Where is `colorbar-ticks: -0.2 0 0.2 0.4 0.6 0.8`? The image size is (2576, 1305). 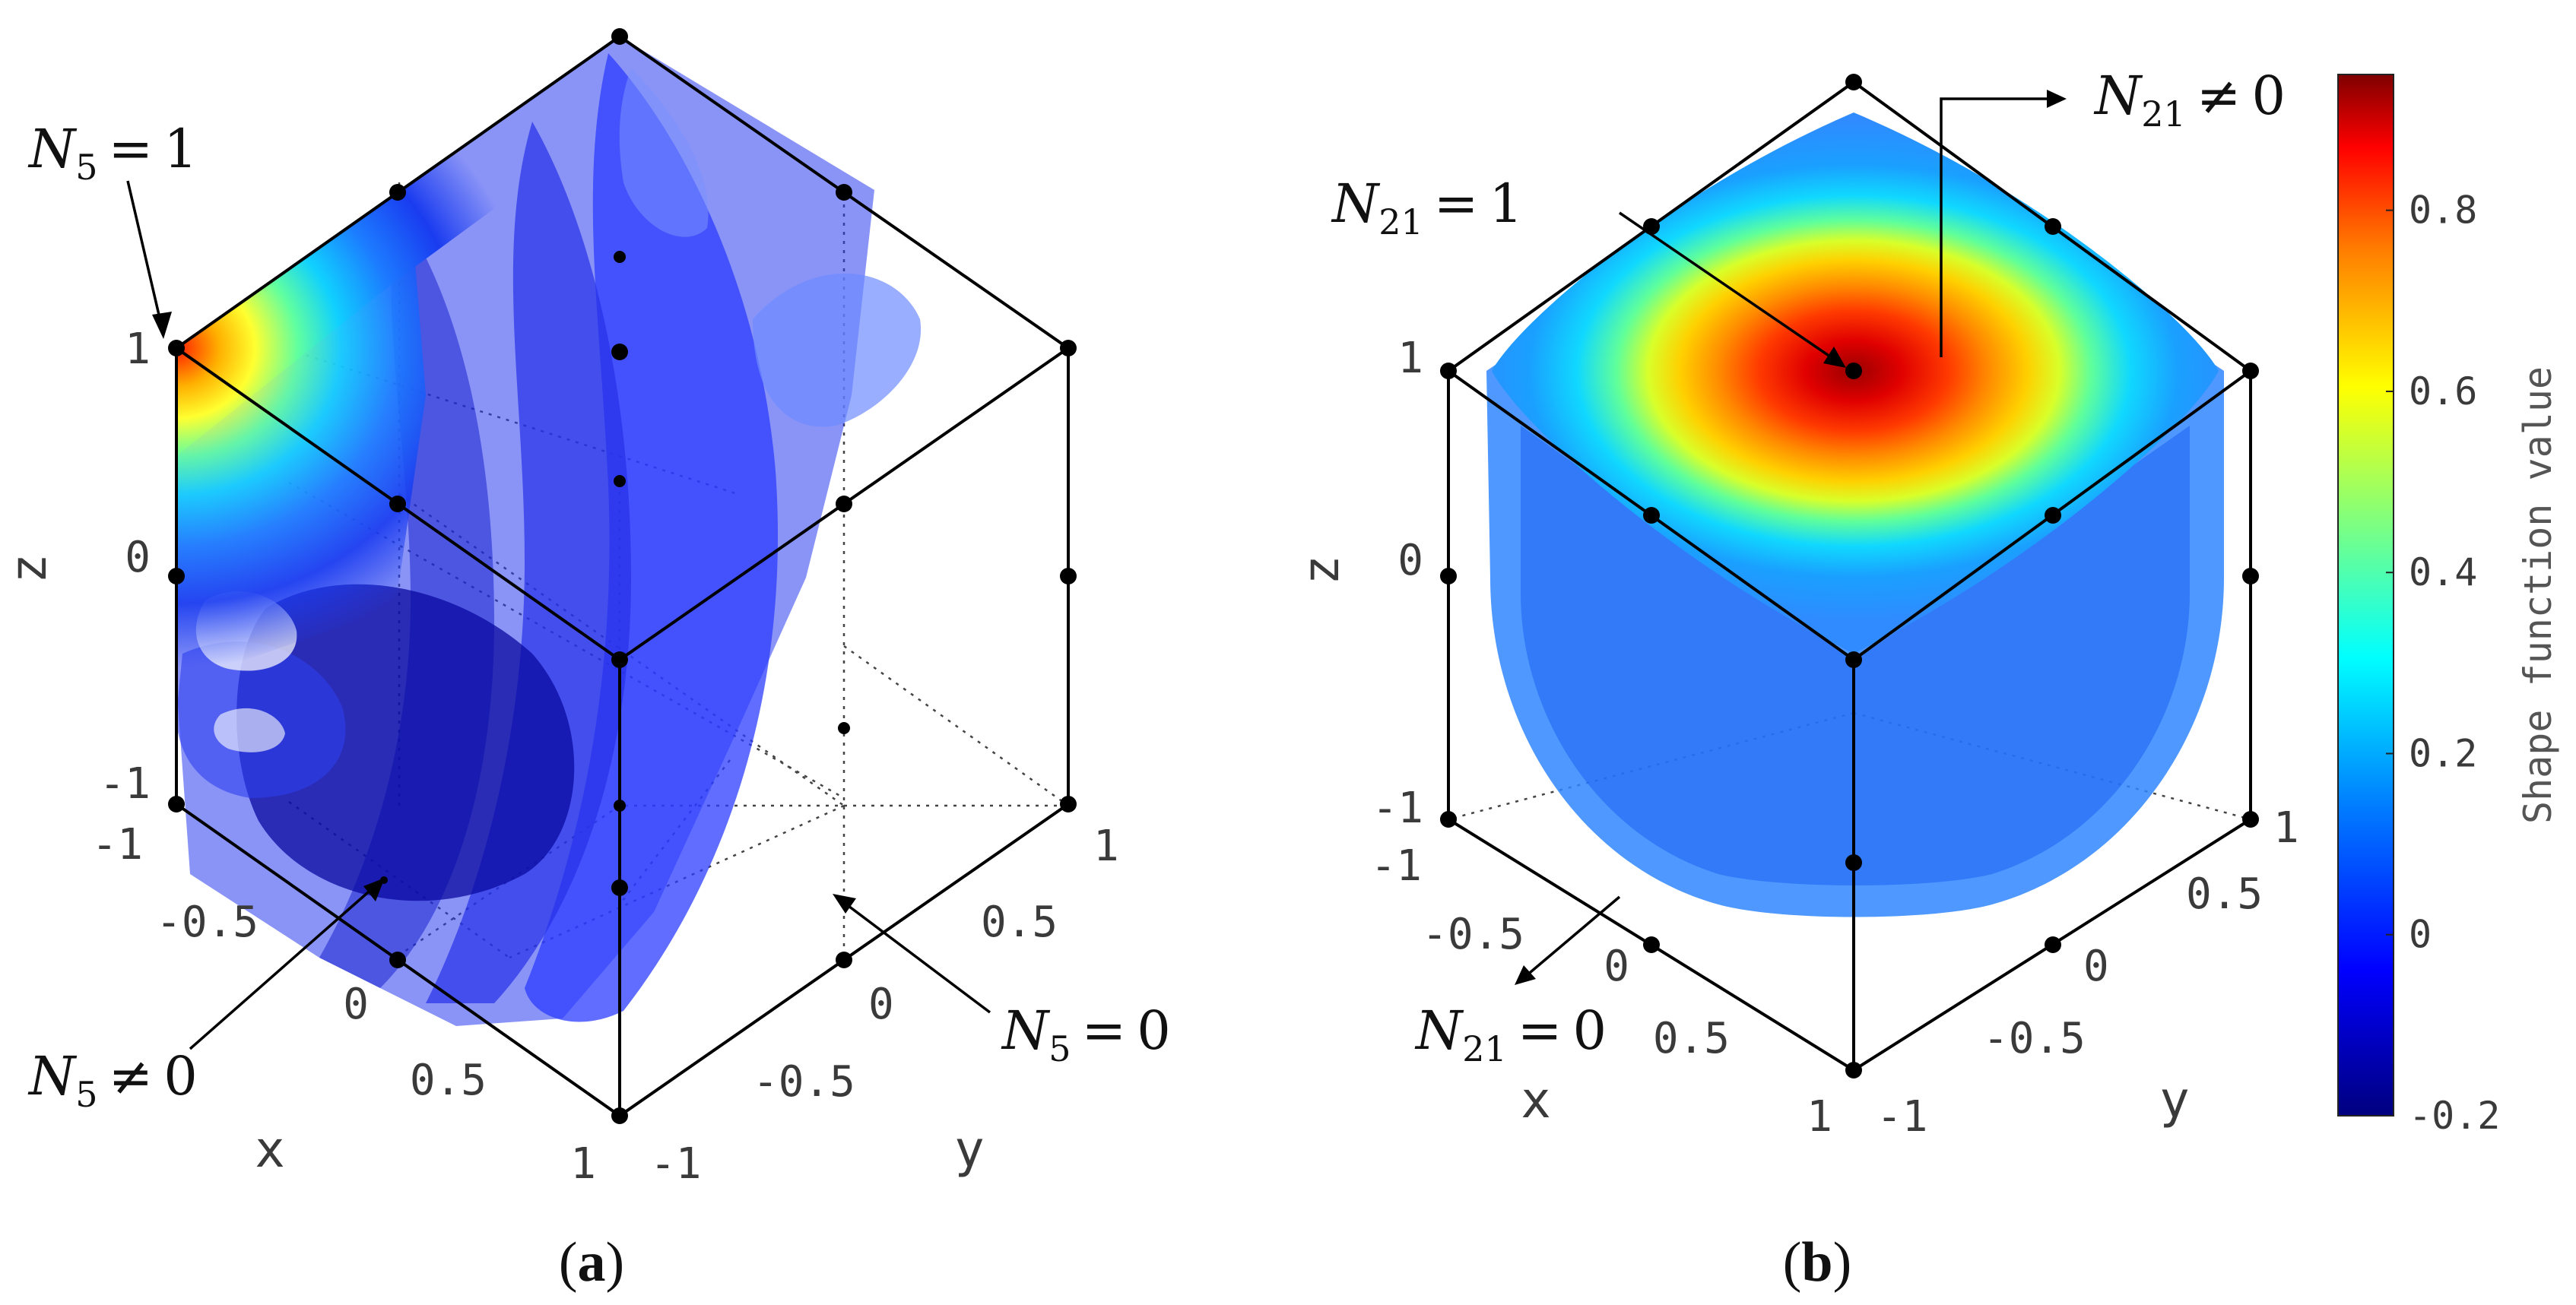 colorbar-ticks: -0.2 0 0.2 0.4 0.6 0.8 is located at coordinates (2443, 663).